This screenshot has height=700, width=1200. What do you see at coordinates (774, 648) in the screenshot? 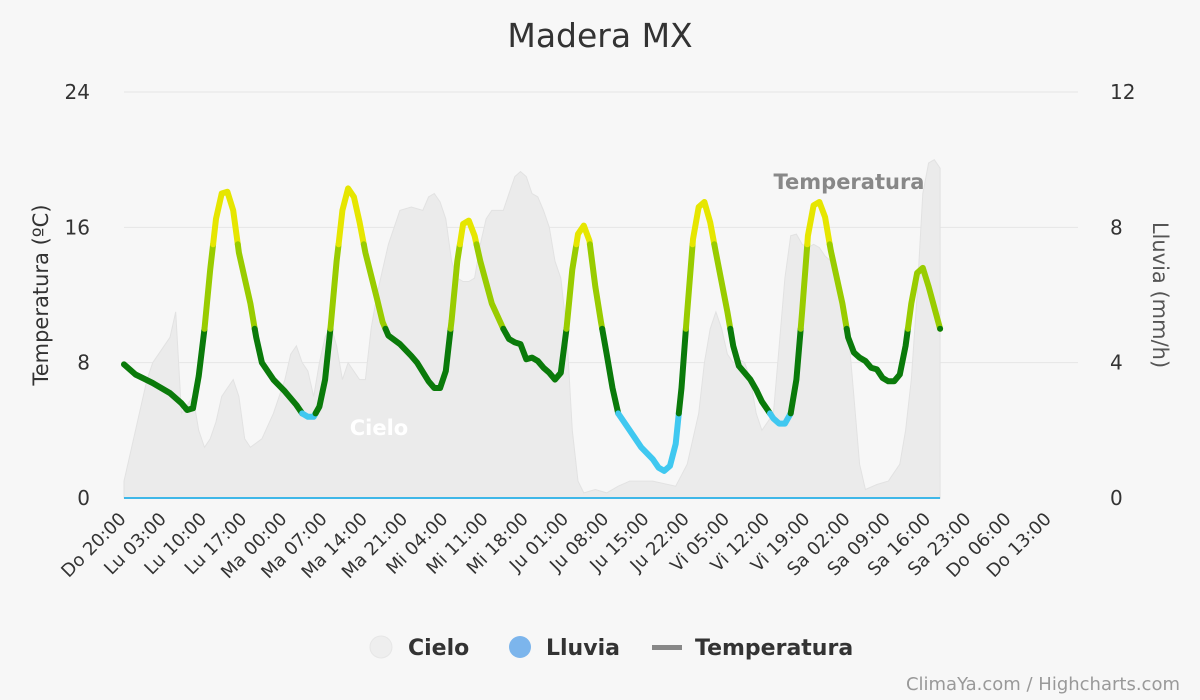
I see `legend-temperatura-label: Temperatura` at bounding box center [774, 648].